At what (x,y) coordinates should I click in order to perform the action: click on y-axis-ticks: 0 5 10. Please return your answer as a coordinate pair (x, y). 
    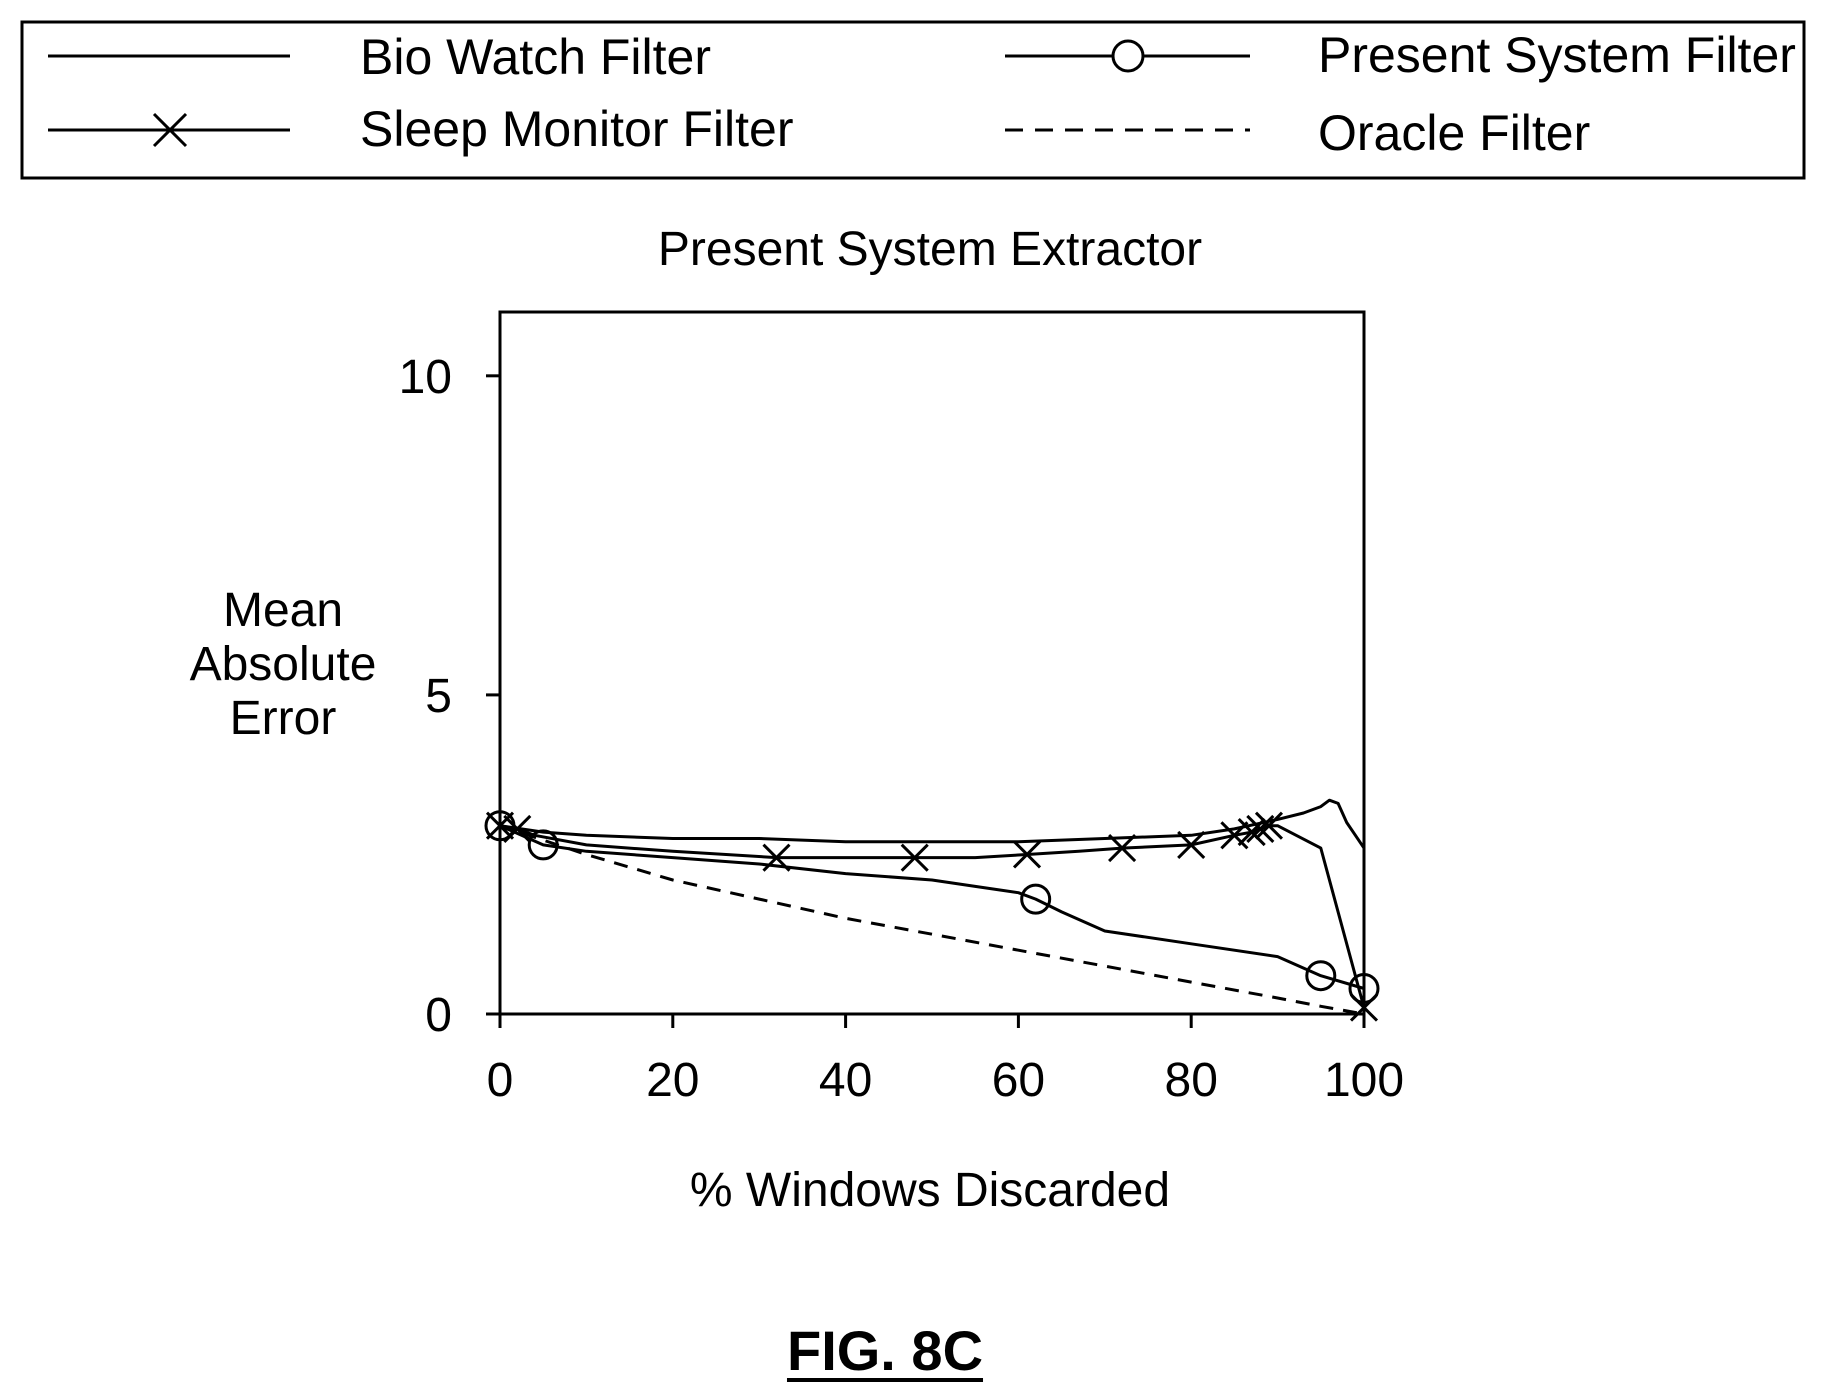
    Looking at the image, I should click on (449, 696).